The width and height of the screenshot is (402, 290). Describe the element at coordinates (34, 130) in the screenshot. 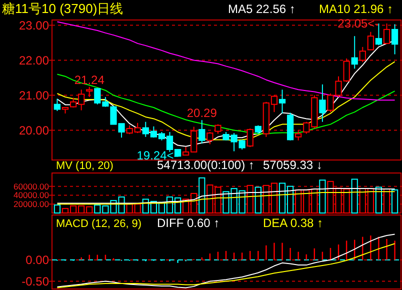

I see `y-tick-label: 20.00` at that location.